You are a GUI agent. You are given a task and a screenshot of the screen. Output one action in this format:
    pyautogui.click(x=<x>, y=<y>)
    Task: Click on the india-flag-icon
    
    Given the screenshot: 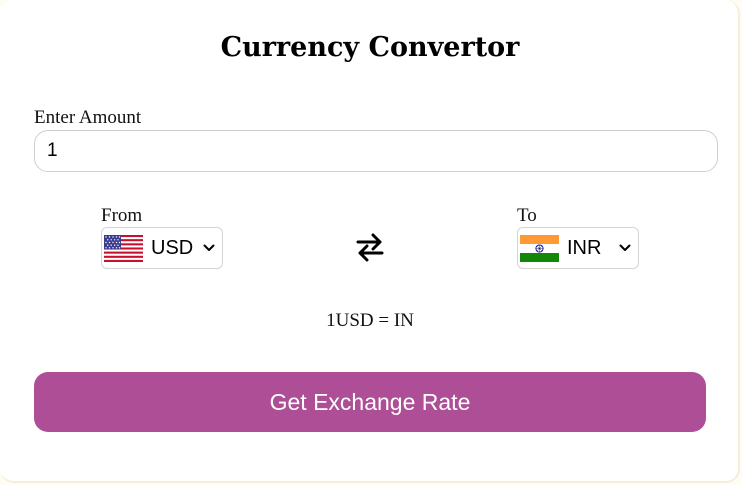 What is the action you would take?
    pyautogui.click(x=539, y=248)
    